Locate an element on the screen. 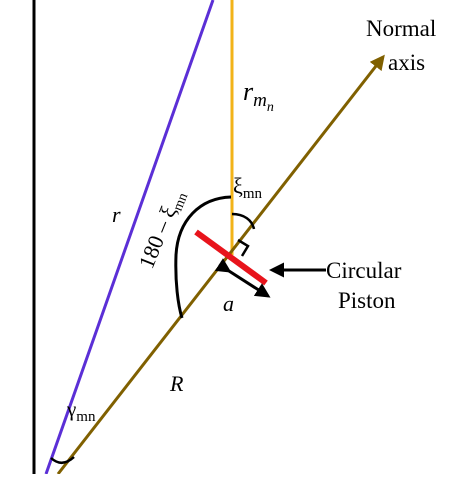 This screenshot has width=474, height=479. r-label: r is located at coordinates (116, 214).